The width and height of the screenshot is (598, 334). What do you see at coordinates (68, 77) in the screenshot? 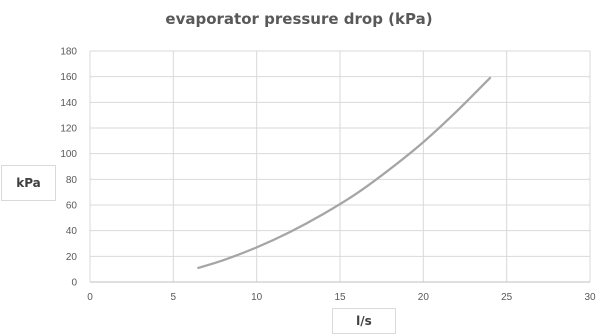
I see `y-tick-label: 160` at bounding box center [68, 77].